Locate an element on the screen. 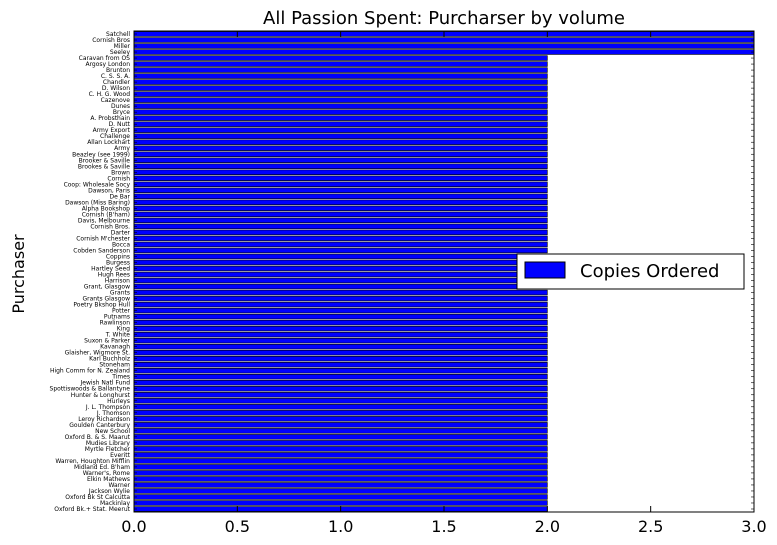 The width and height of the screenshot is (777, 545). y-tick-label: High Comm for N. Zealand is located at coordinates (90, 371).